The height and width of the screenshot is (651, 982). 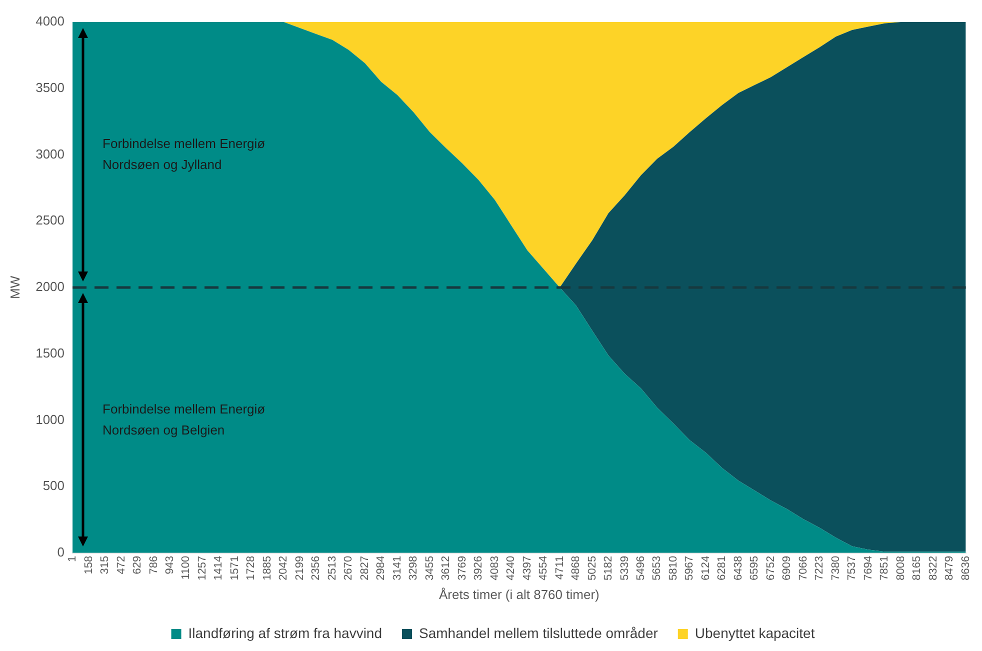 I want to click on x-tick-label: 7223, so click(x=820, y=568).